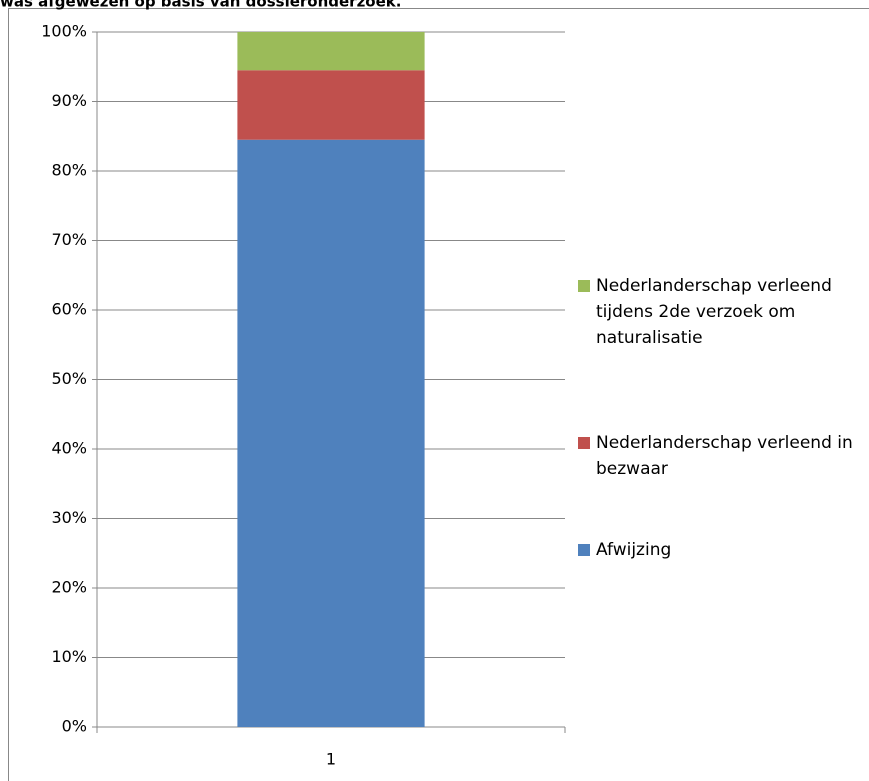 The height and width of the screenshot is (781, 869). What do you see at coordinates (723, 550) in the screenshot?
I see `legend-item: Afwijzing` at bounding box center [723, 550].